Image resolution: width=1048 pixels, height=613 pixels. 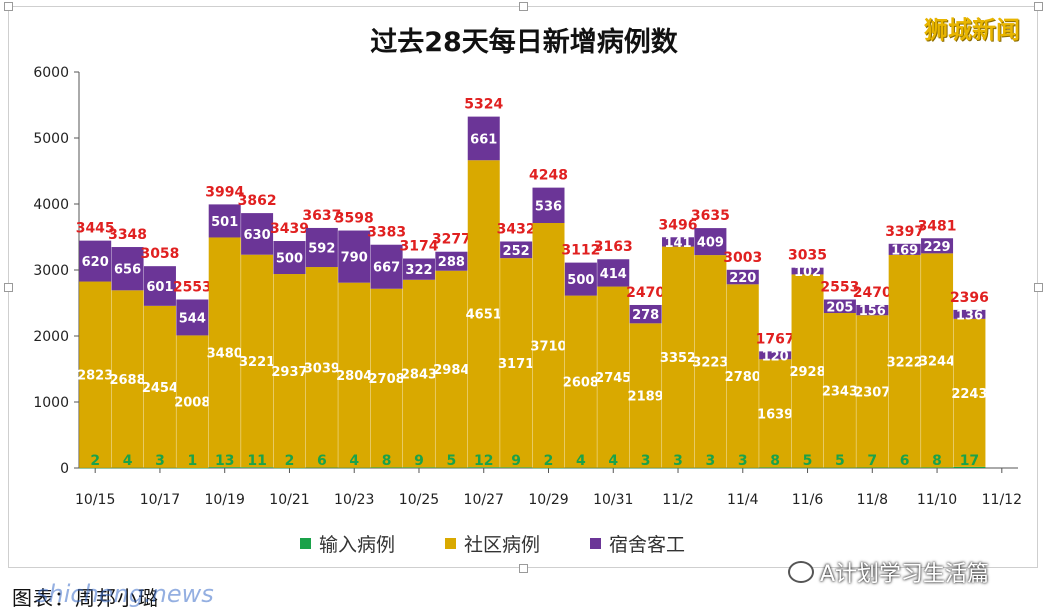 What do you see at coordinates (645, 293) in the screenshot?
I see `data-label-total: 2470` at bounding box center [645, 293].